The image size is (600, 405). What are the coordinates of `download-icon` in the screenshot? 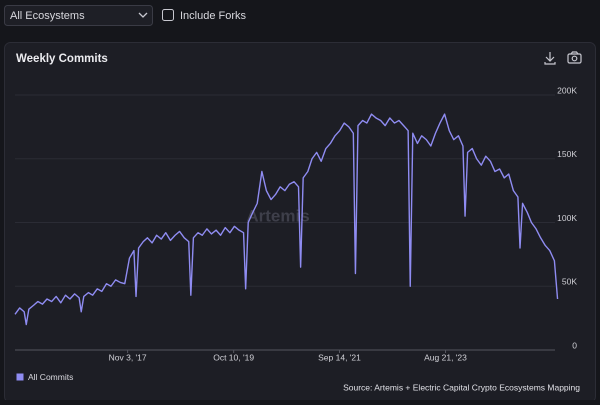 It's located at (550, 58).